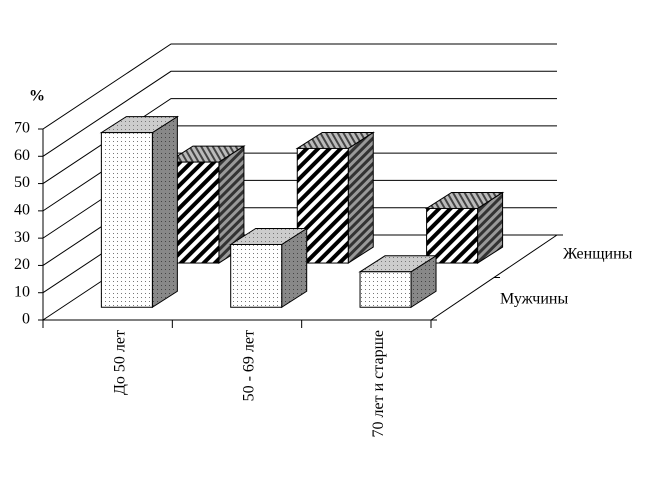 This screenshot has width=662, height=495. Describe the element at coordinates (378, 383) in the screenshot. I see `x-tick-label: 70 лет и старше` at that location.